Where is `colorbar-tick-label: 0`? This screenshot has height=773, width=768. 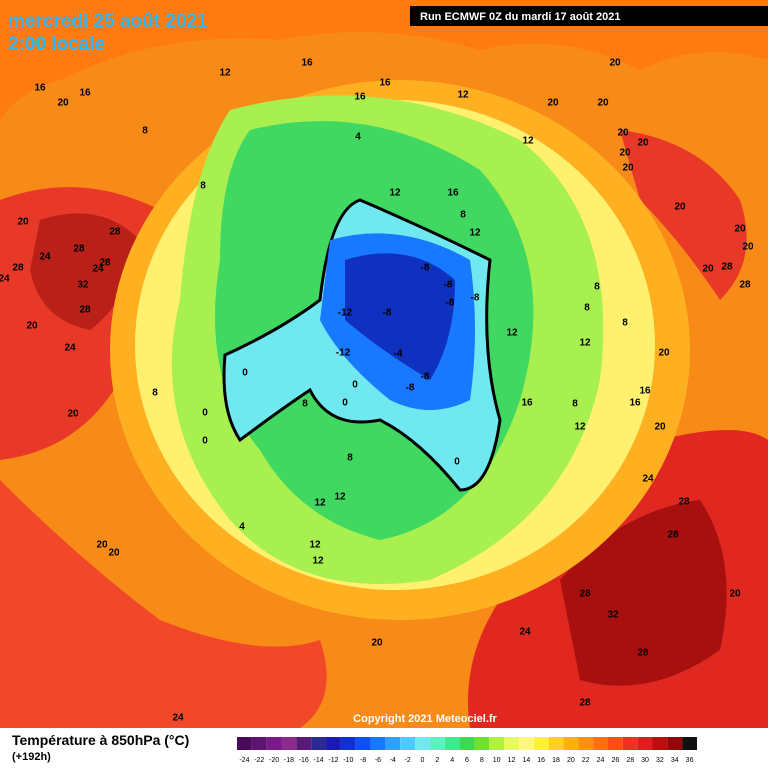 colorbar-tick-label: 0 is located at coordinates (423, 760).